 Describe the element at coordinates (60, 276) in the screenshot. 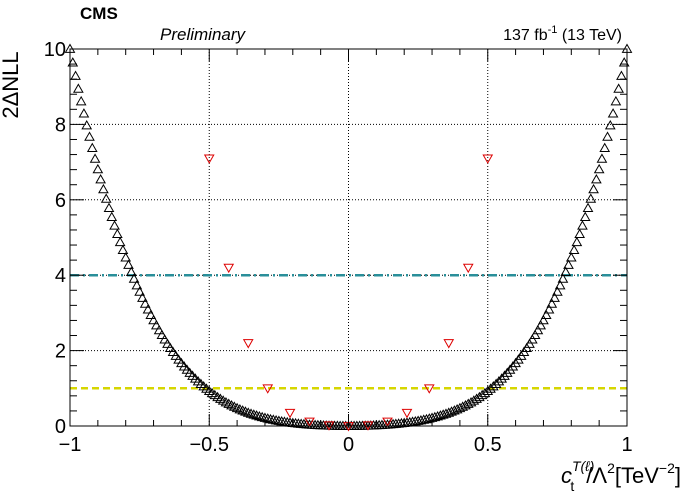

I see `y-tick-label: 4` at that location.